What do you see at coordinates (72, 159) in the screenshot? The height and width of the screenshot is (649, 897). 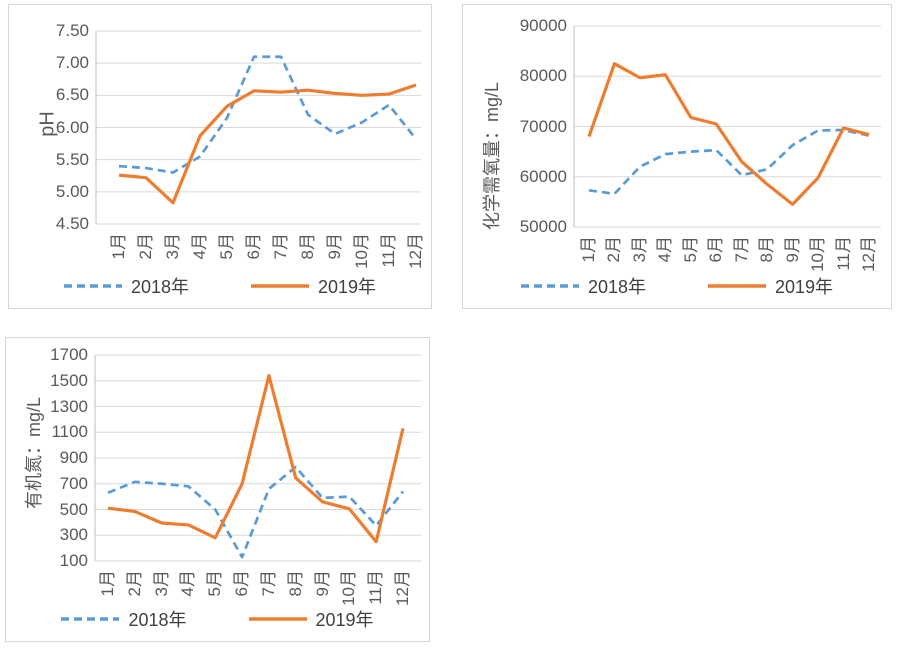 I see `y-tick-label: 5.50` at bounding box center [72, 159].